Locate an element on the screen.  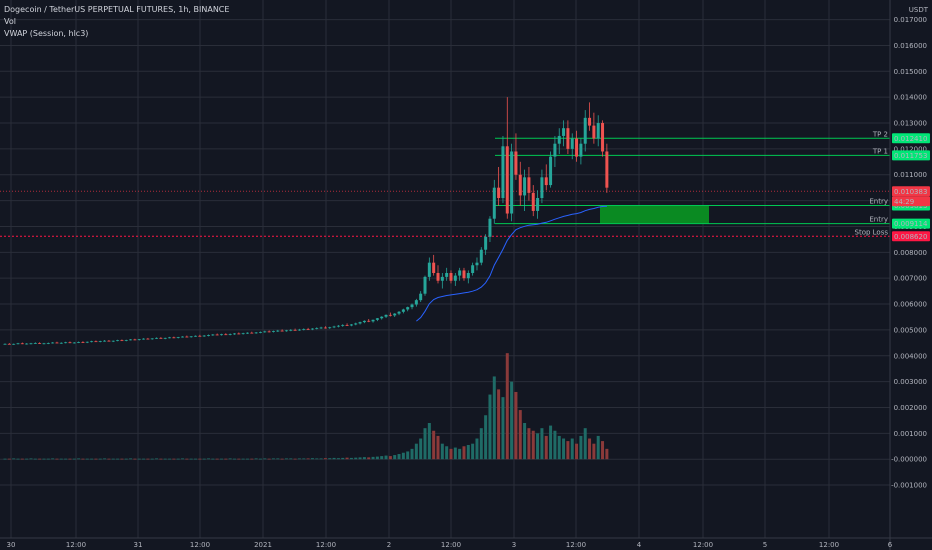
countdown-tag-bg is located at coordinates (911, 201).